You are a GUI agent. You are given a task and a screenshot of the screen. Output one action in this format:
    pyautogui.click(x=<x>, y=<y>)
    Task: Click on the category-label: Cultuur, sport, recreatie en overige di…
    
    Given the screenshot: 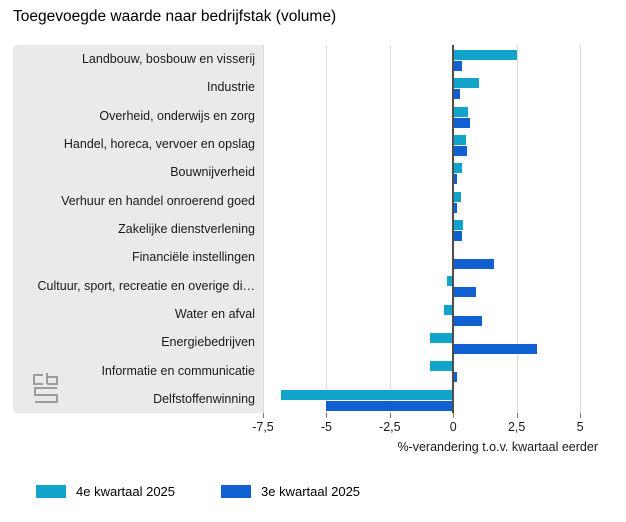 What is the action you would take?
    pyautogui.click(x=146, y=285)
    